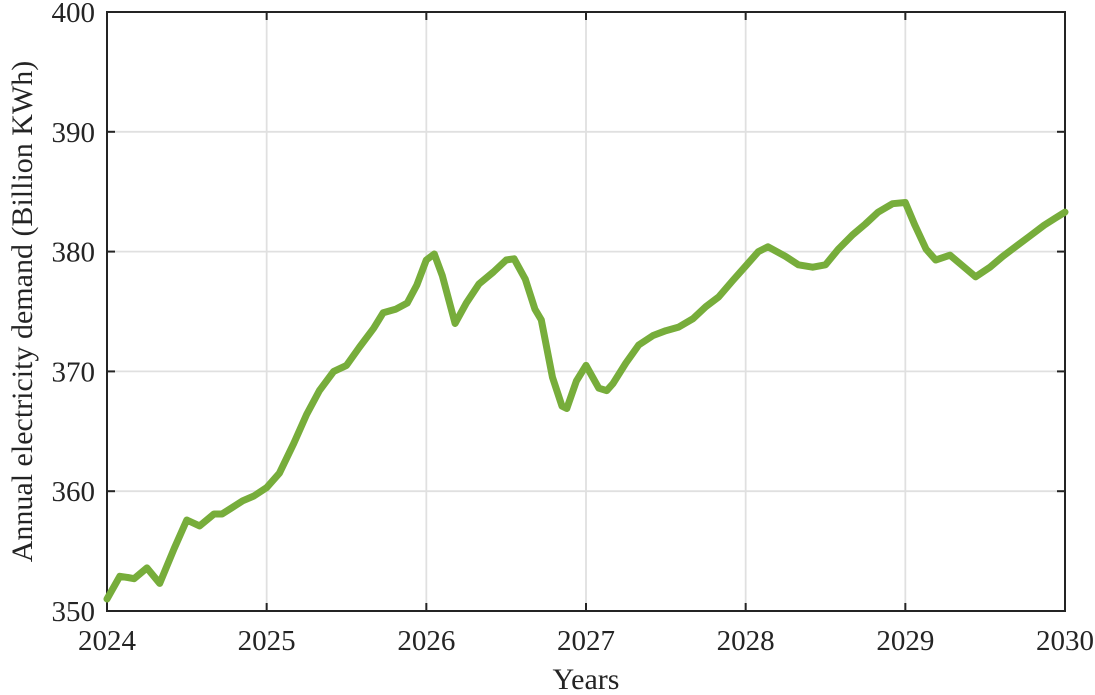 The width and height of the screenshot is (1095, 695). I want to click on y-tick-label: 350, so click(74, 612).